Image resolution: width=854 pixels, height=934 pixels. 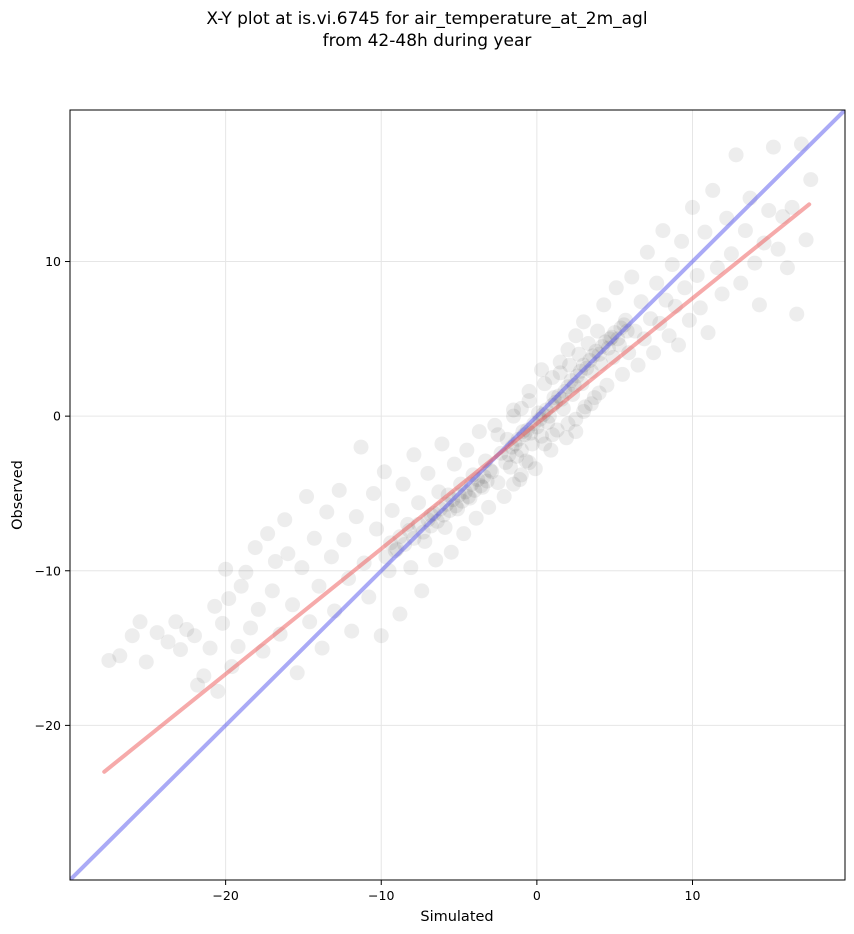 I want to click on x-axis-label: Simulated, so click(x=456, y=917).